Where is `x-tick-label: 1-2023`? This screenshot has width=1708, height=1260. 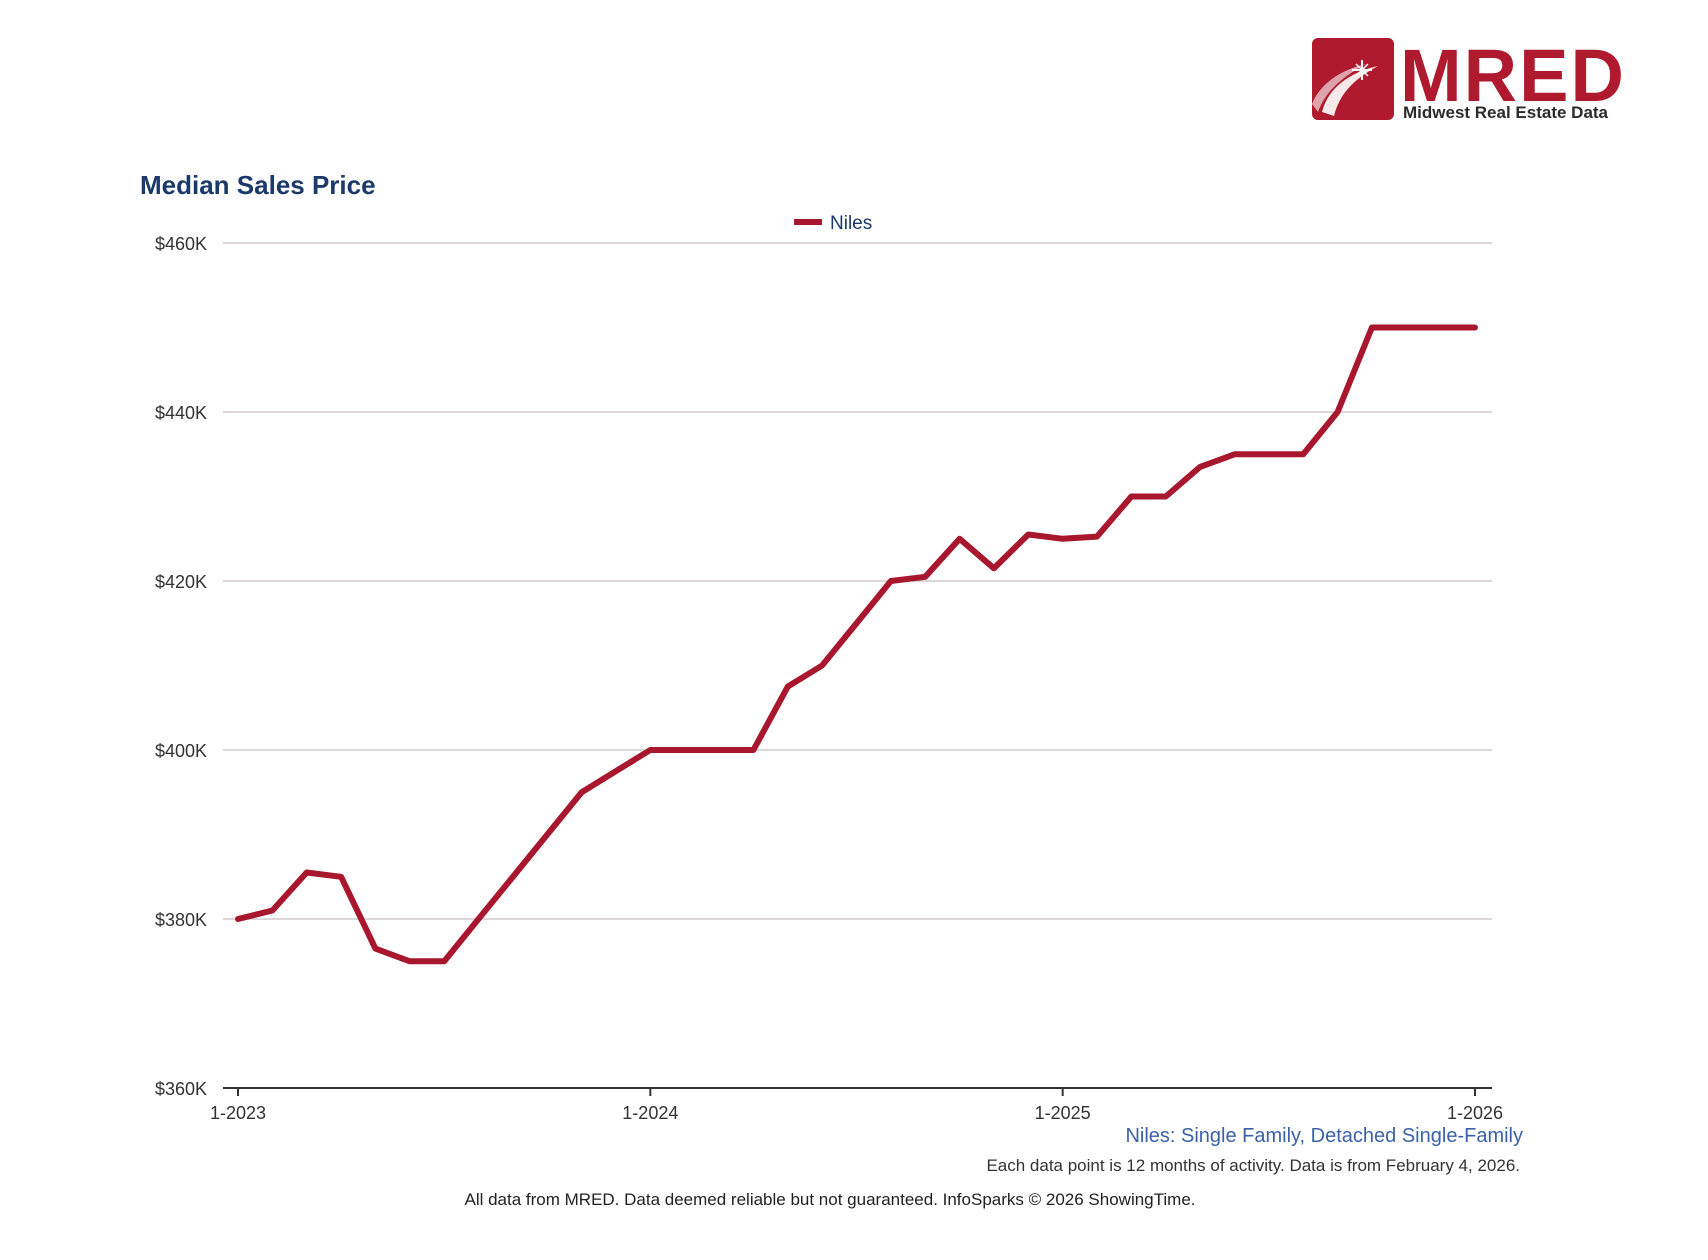
x-tick-label: 1-2023 is located at coordinates (238, 1113).